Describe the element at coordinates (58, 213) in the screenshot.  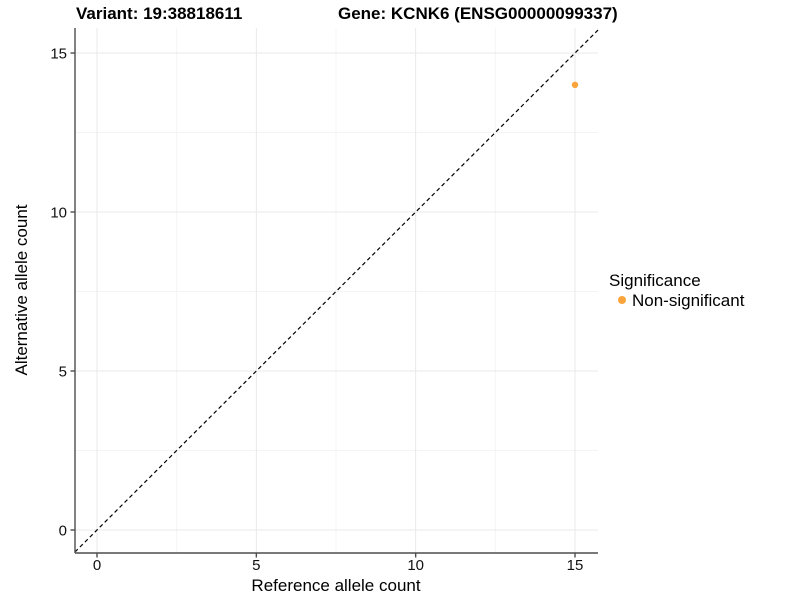
I see `y-tick-label: 10` at that location.